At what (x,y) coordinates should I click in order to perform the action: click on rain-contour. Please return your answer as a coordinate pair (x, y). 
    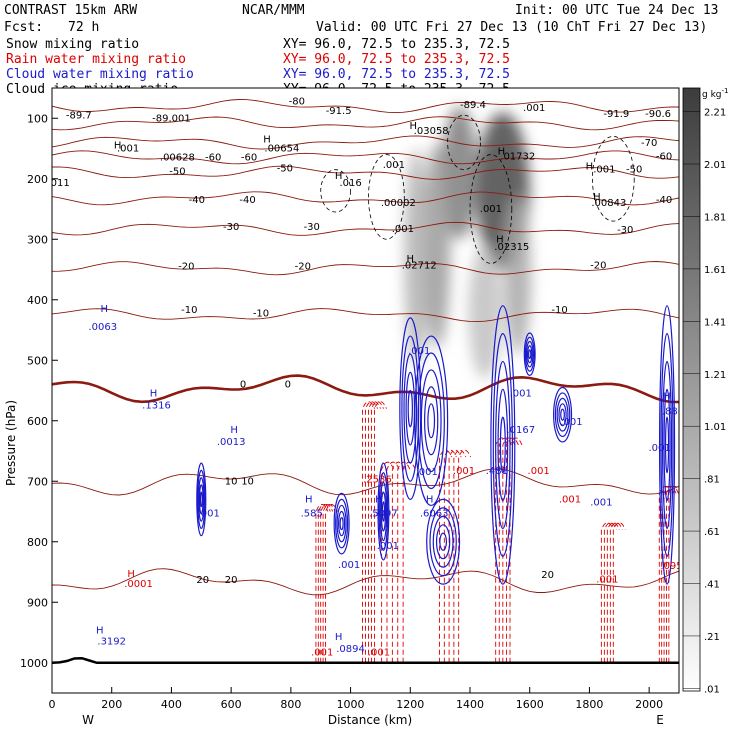
    Looking at the image, I should click on (409, 562).